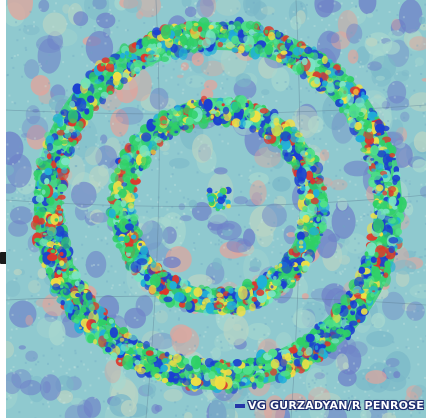 The height and width of the screenshot is (418, 434). What do you see at coordinates (239, 405) in the screenshot?
I see `credit-bar-icon` at bounding box center [239, 405].